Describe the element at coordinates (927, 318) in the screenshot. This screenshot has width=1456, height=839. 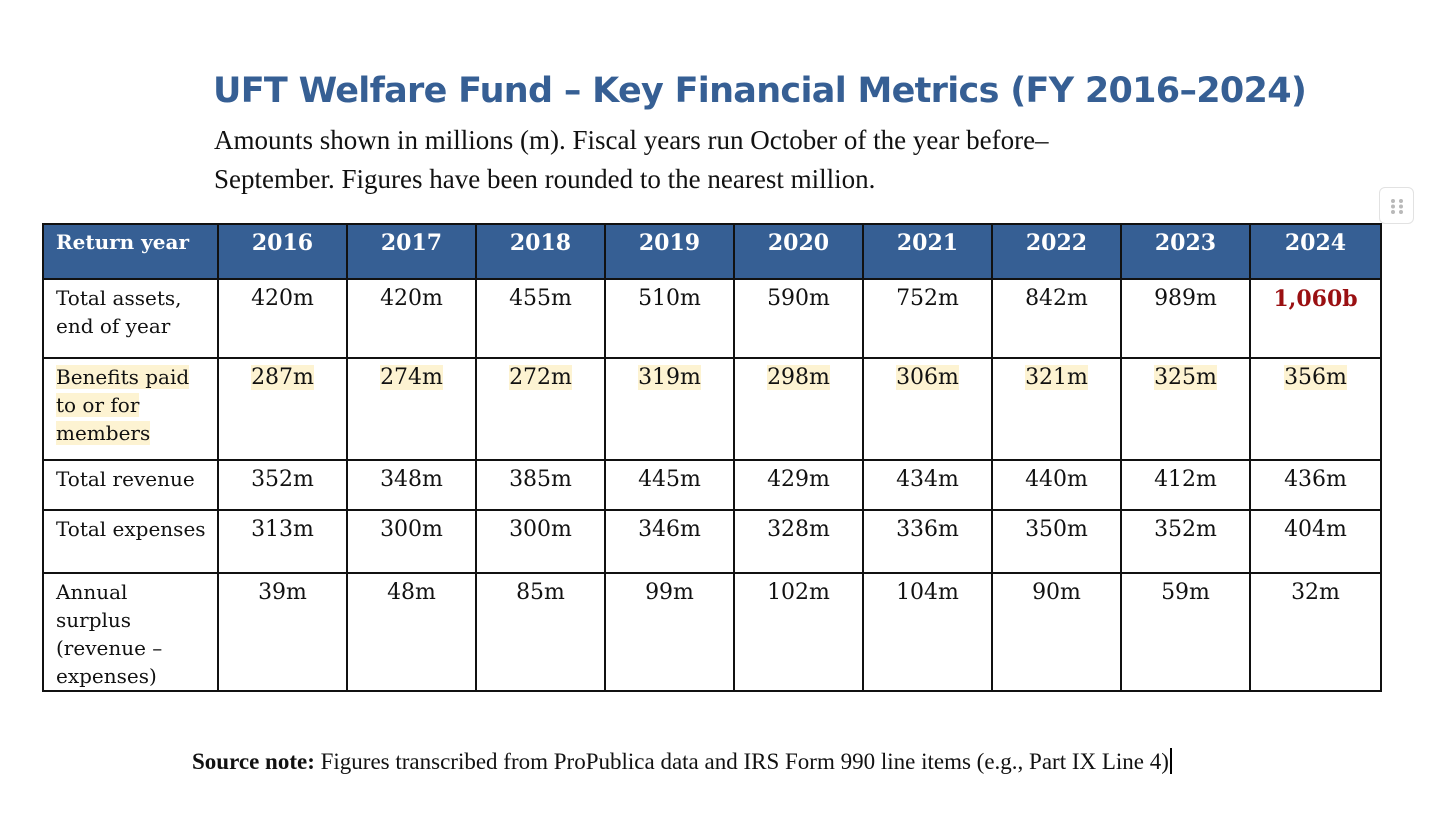
I see `table-cell: 752m` at that location.